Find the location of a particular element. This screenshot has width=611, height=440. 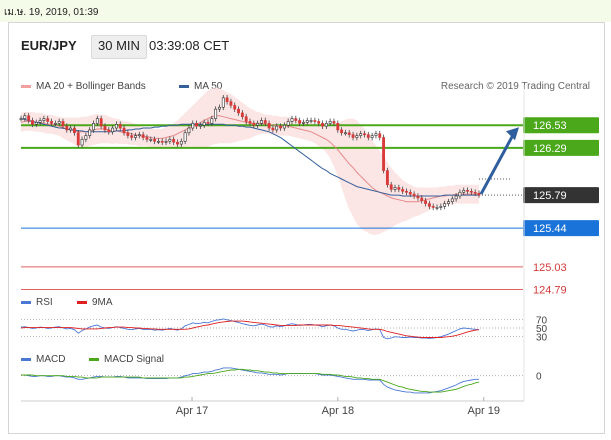

research-credit: Research © 2019 Trading Central is located at coordinates (515, 86).